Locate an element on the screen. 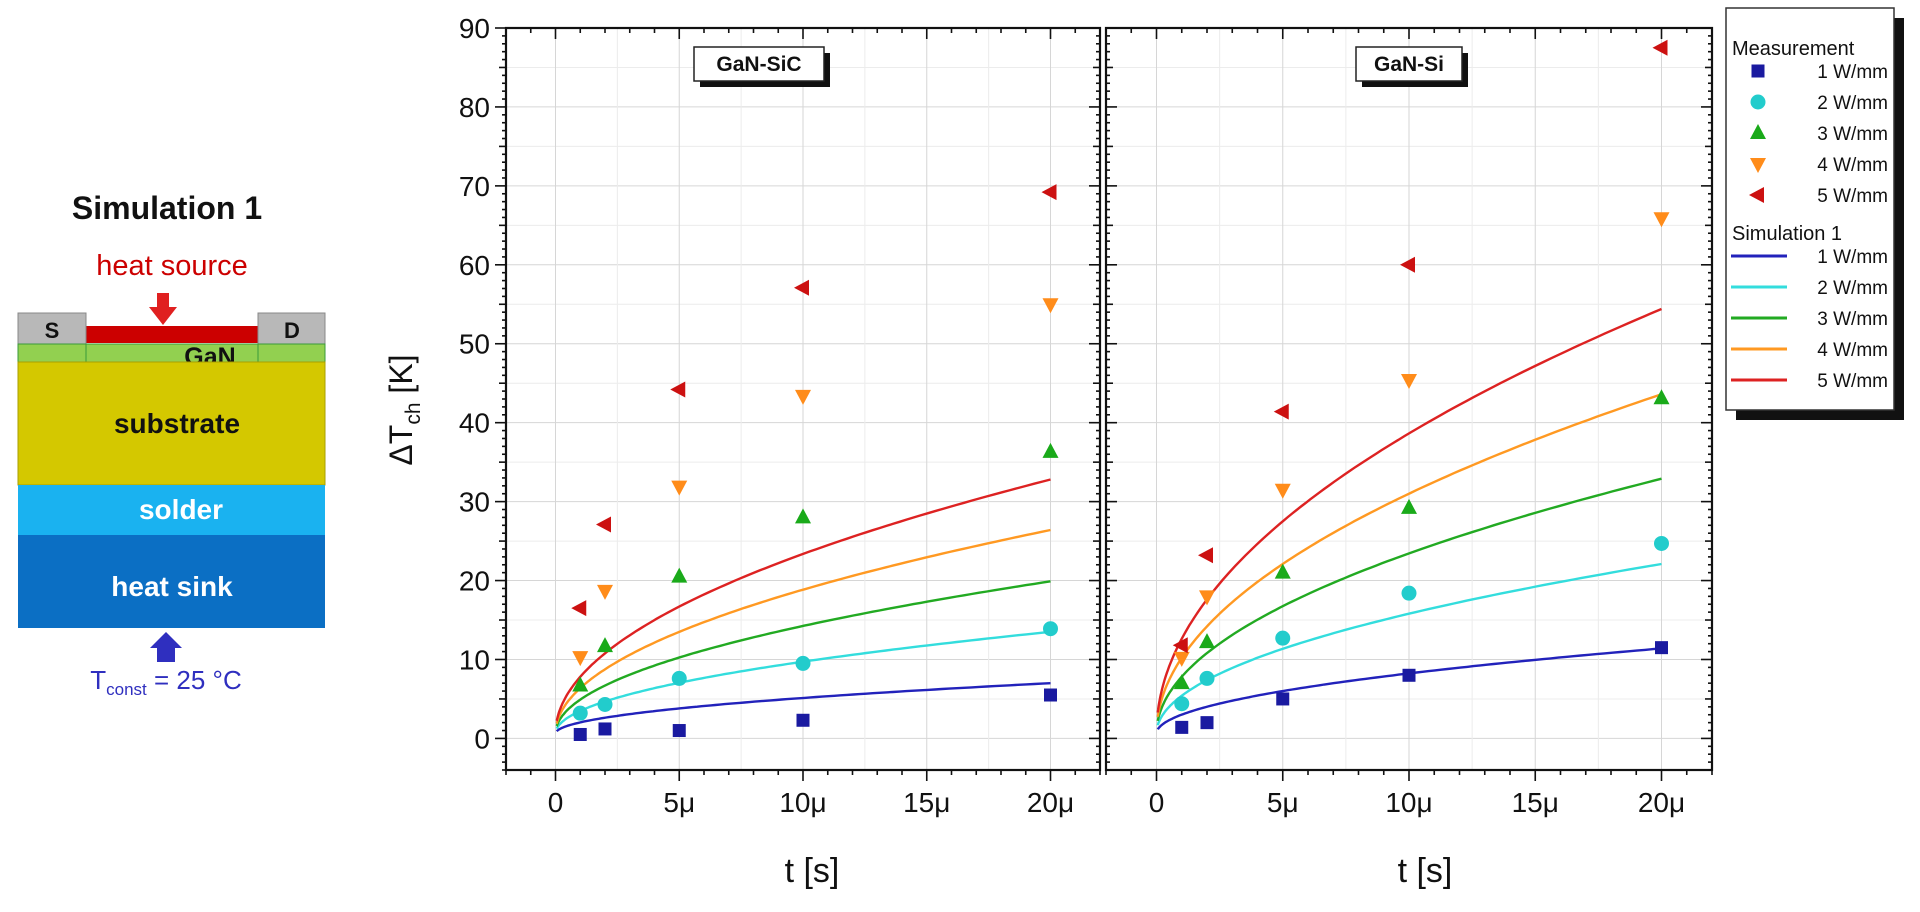 The width and height of the screenshot is (1920, 912). substrate-label: substrate is located at coordinates (177, 423).